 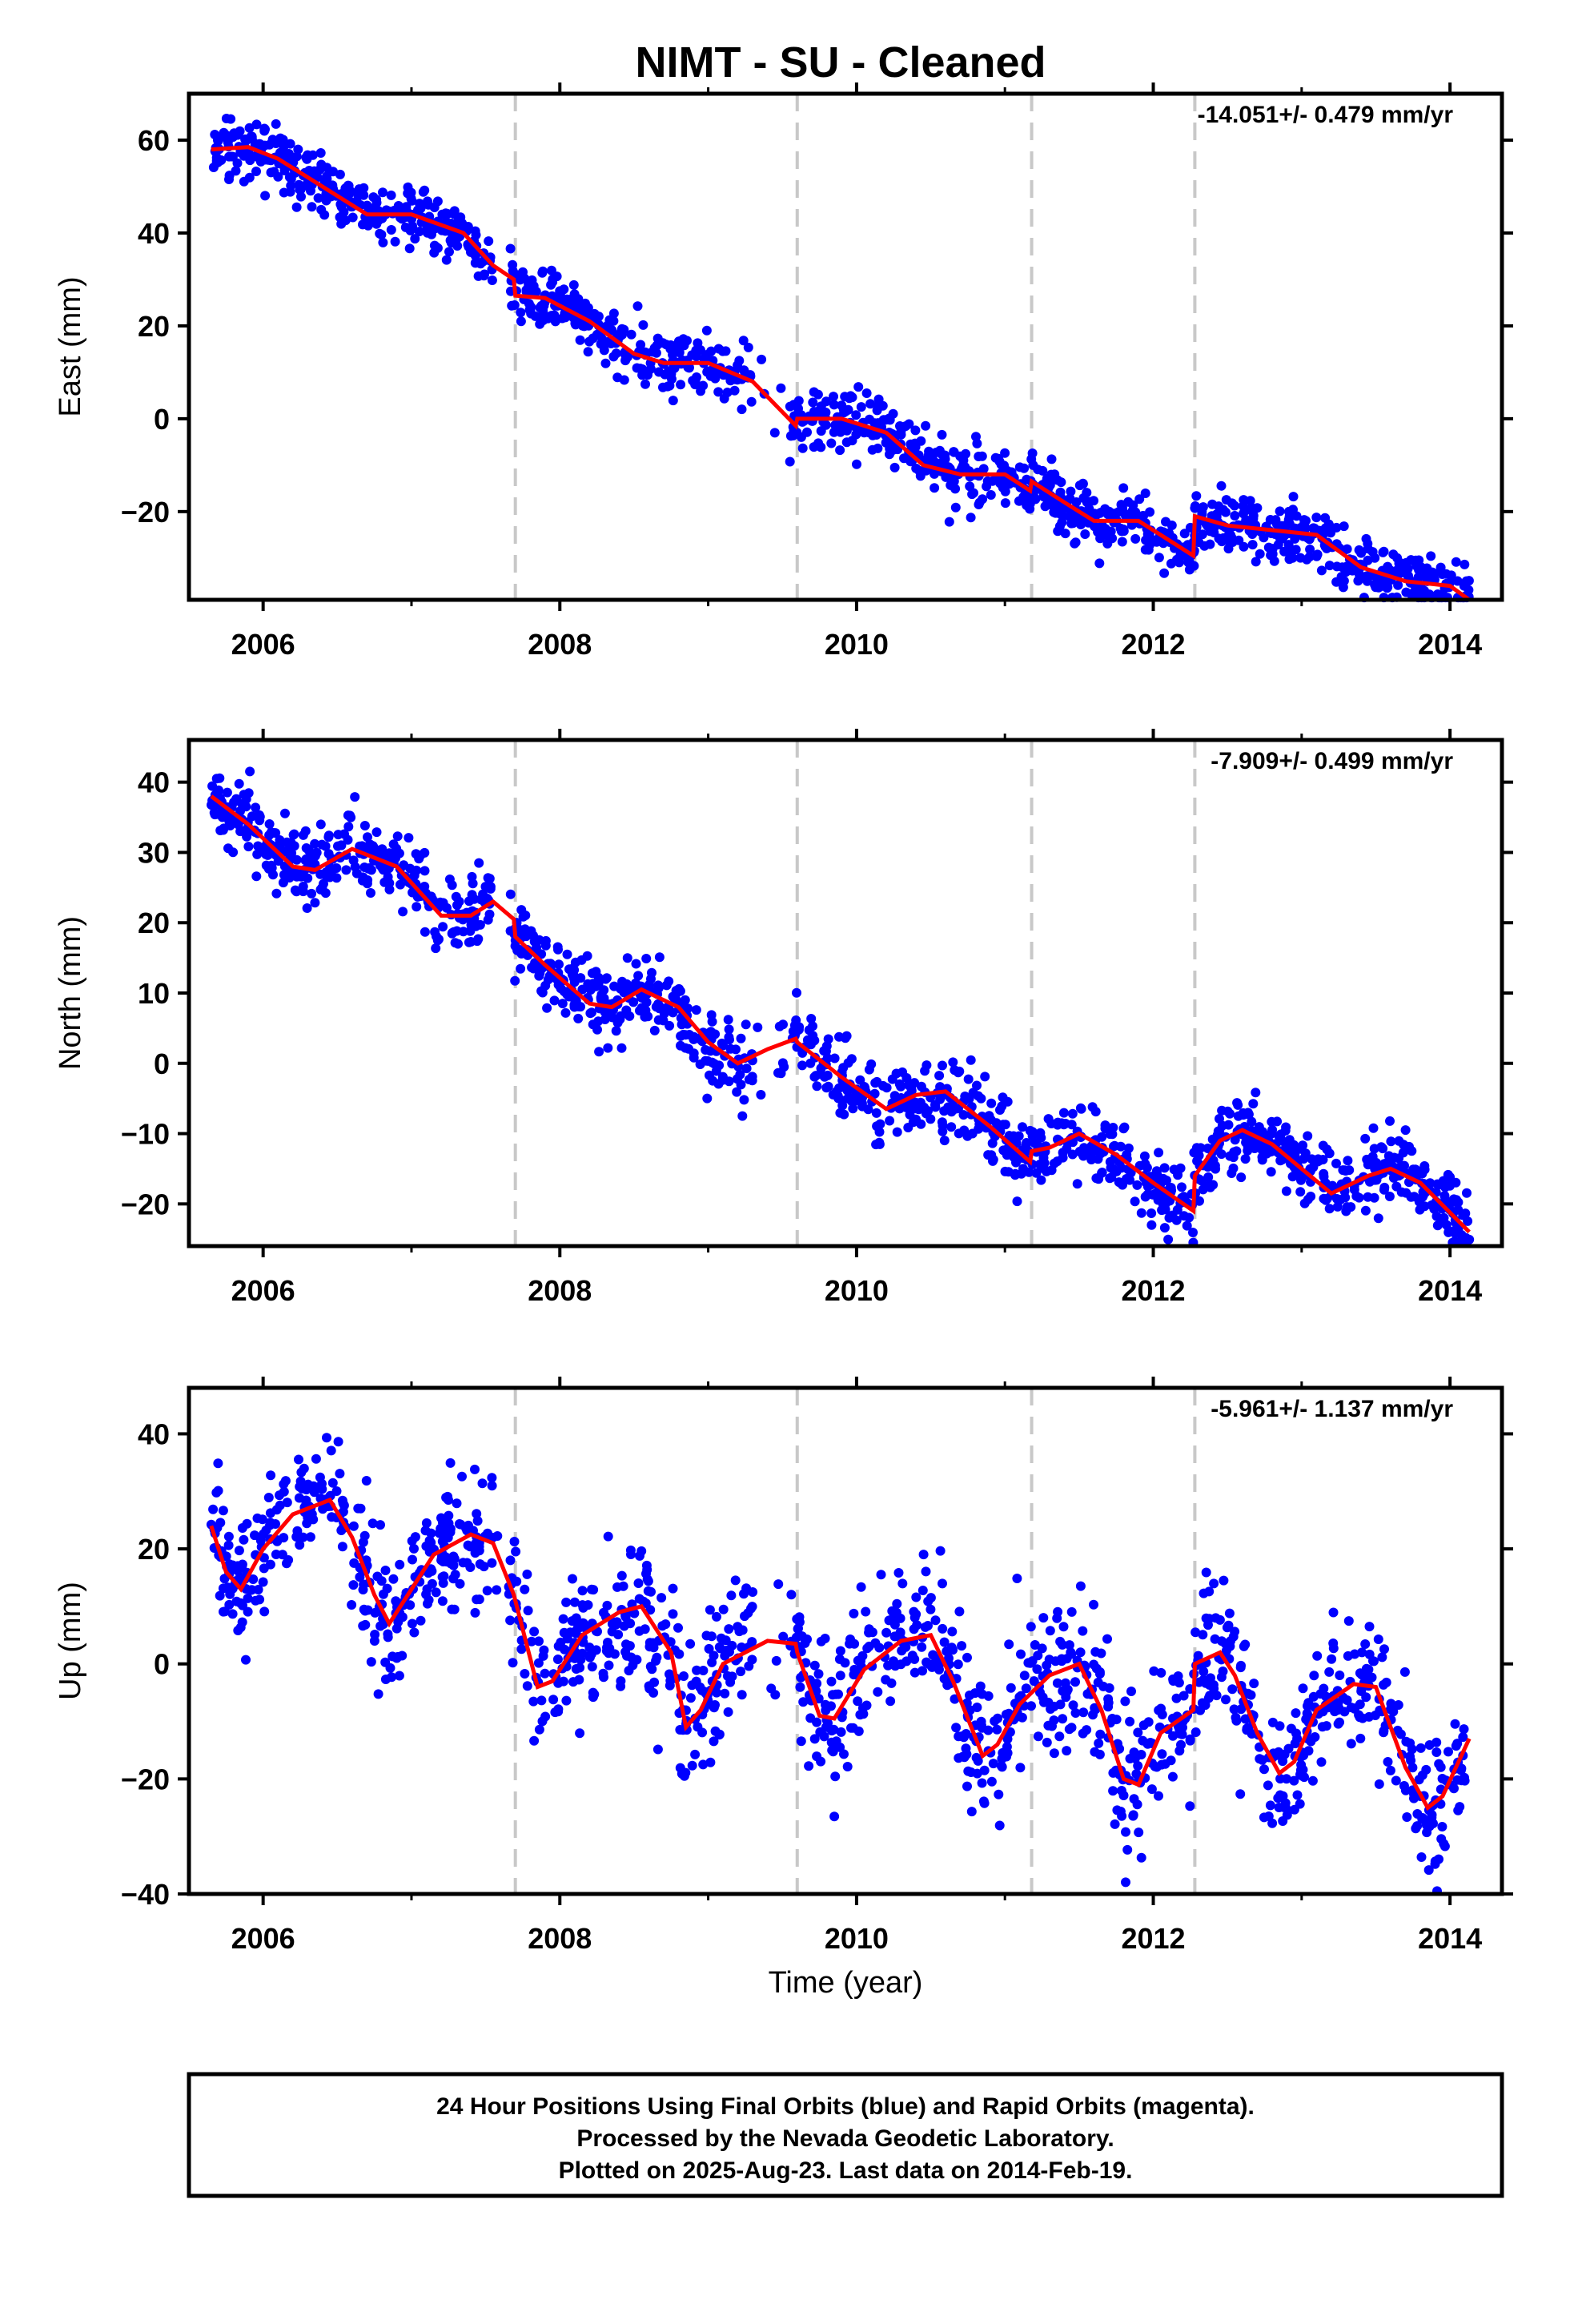 What do you see at coordinates (1153, 1290) in the screenshot?
I see `north-x-tick-label: 2012` at bounding box center [1153, 1290].